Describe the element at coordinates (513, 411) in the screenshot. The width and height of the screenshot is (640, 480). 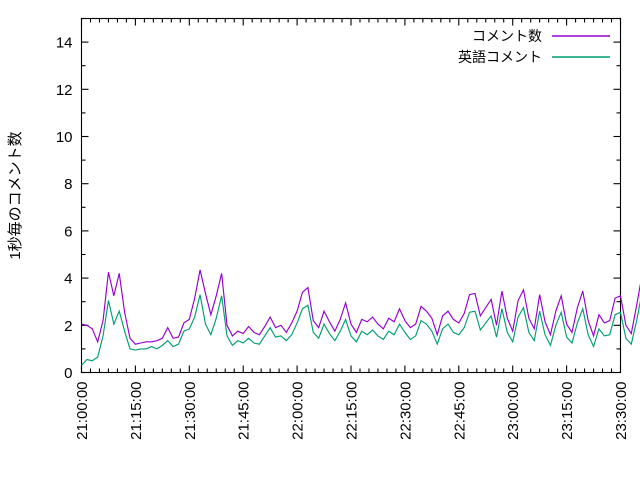
I see `x-tick-label: 23:00:00` at that location.